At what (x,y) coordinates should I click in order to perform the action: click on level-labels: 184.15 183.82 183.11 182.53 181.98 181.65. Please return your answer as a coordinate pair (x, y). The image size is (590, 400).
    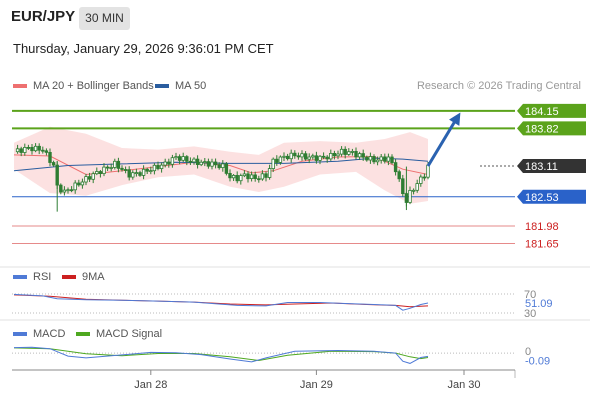
    Looking at the image, I should click on (551, 176).